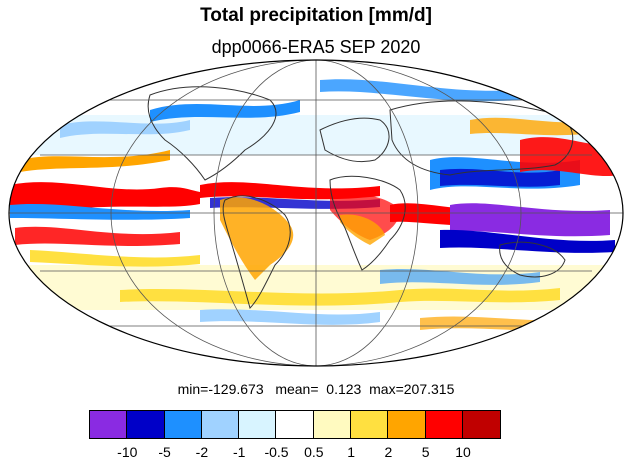  Describe the element at coordinates (340, 297) in the screenshot. I see `southern-ocean-yellow` at that location.